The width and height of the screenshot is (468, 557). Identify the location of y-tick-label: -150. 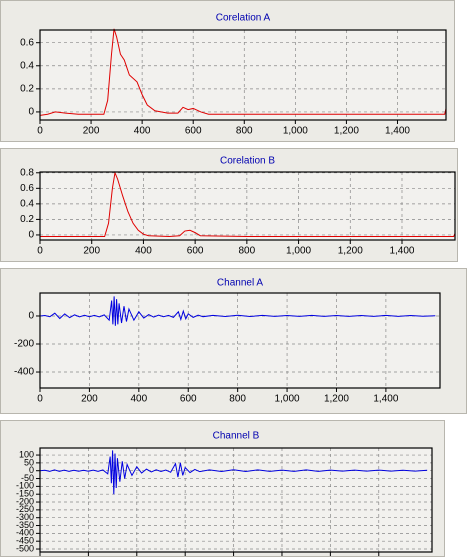
(25, 494).